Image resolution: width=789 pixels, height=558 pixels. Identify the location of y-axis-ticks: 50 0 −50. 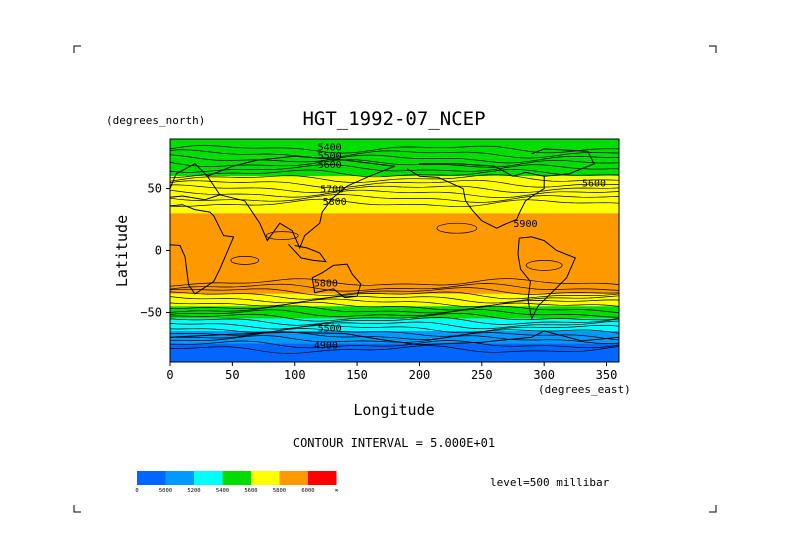
(155, 250).